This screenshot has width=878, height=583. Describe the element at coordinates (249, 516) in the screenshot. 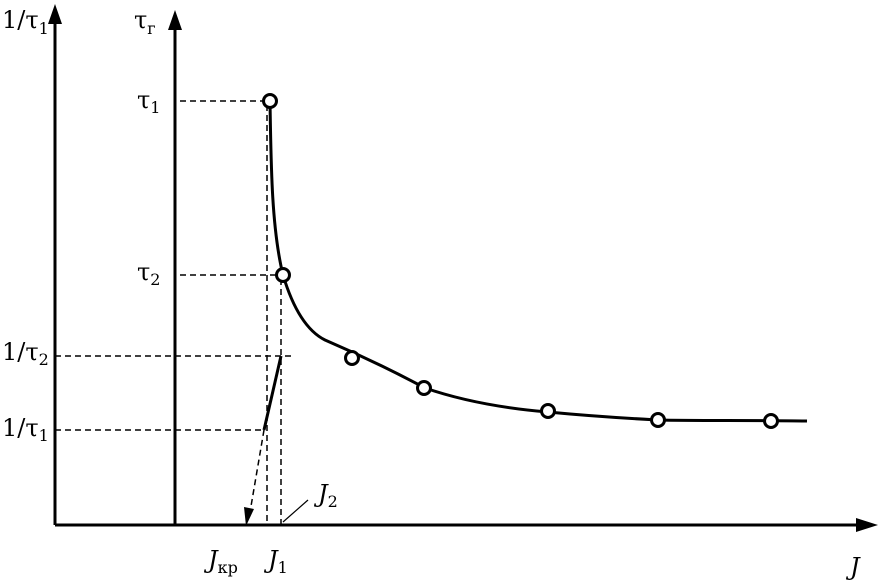

I see `extrapolation-arrow` at that location.